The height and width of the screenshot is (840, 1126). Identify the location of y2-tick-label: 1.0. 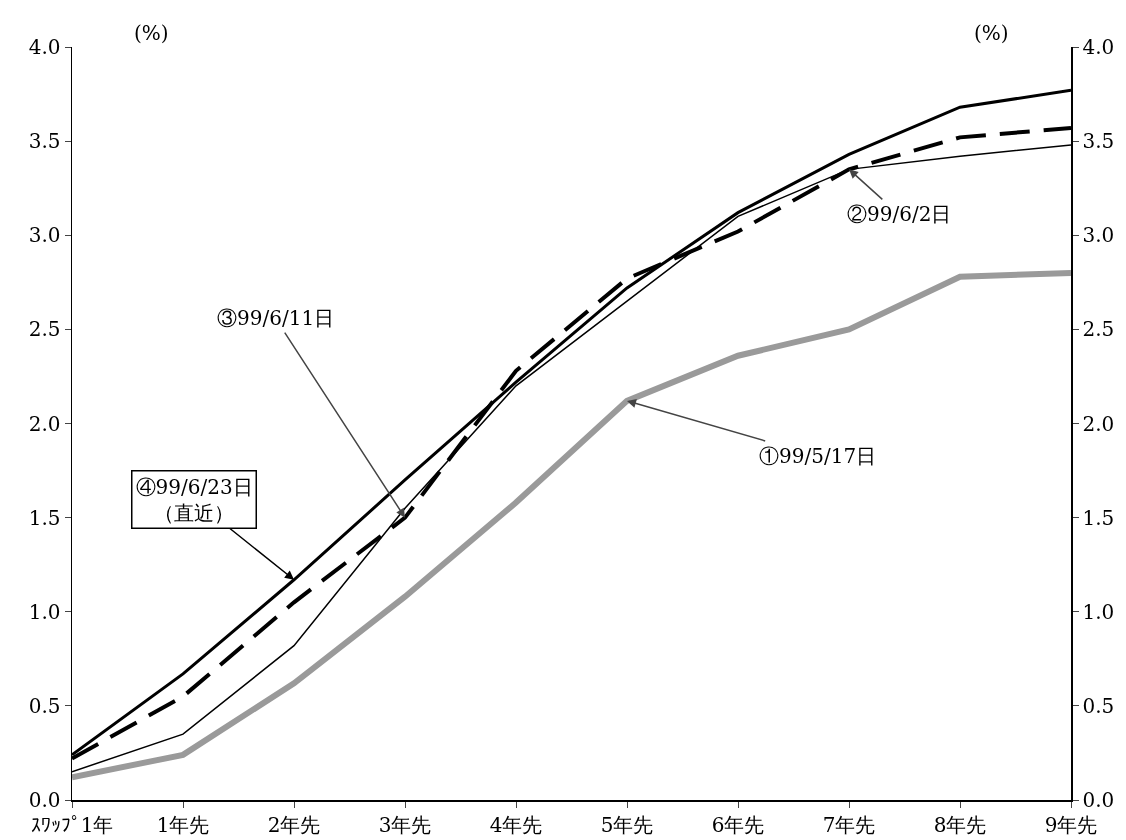
(1098, 611).